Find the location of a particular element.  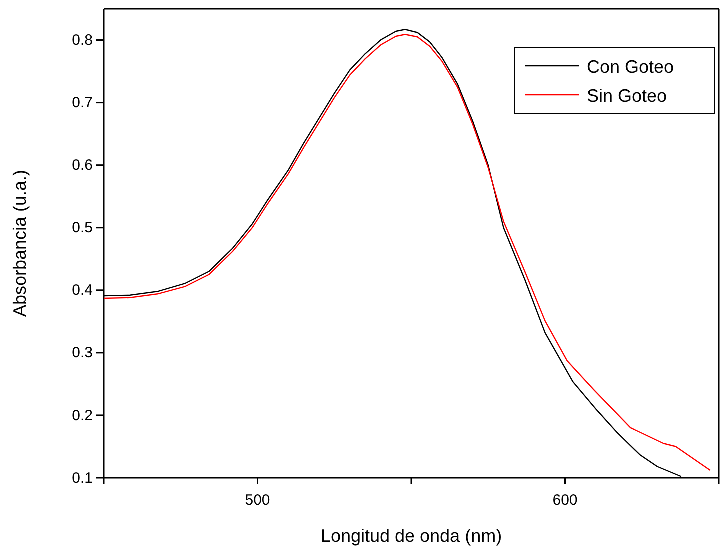

y-axis-title: Absorbancia (u.a.) is located at coordinates (20, 244).